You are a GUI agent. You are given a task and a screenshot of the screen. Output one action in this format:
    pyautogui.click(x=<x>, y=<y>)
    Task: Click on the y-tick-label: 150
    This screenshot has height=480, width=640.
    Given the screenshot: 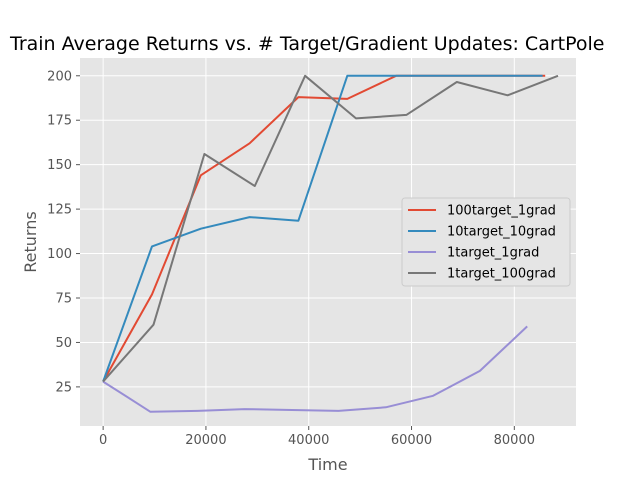 What is the action you would take?
    pyautogui.click(x=59, y=165)
    